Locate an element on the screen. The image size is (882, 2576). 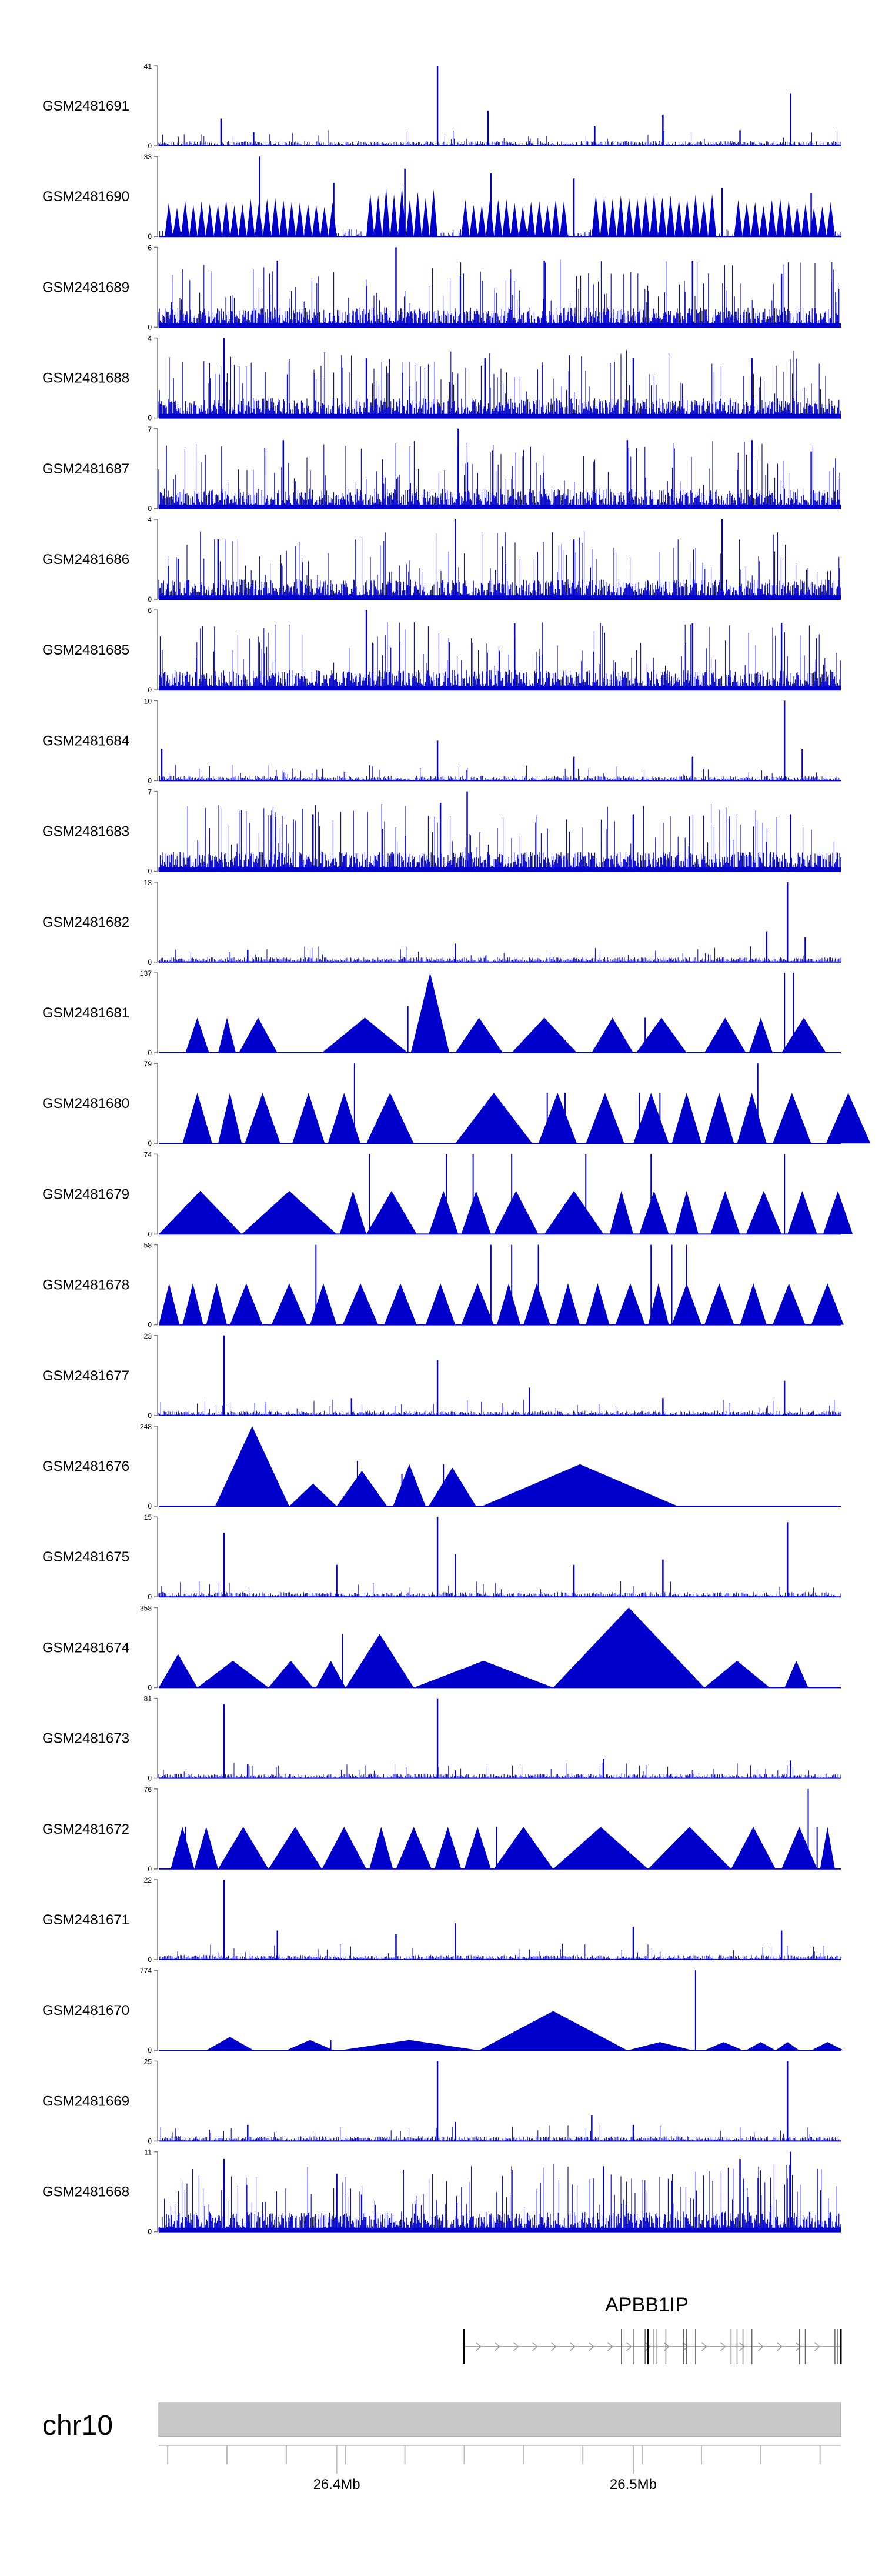
track-gsm2481675: GSM2481675 15 0 is located at coordinates (441, 1557).